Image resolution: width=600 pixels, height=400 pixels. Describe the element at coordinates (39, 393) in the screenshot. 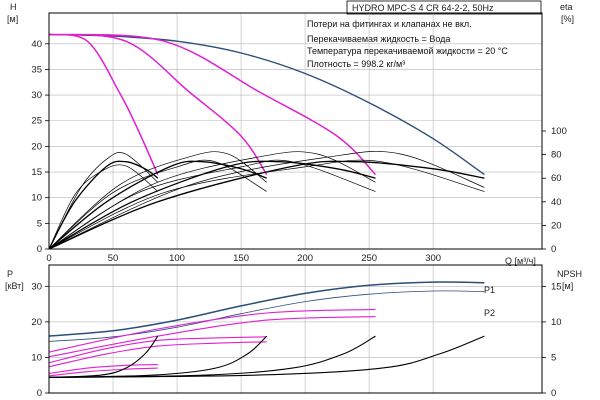

I see `power-tick-label: 0` at that location.